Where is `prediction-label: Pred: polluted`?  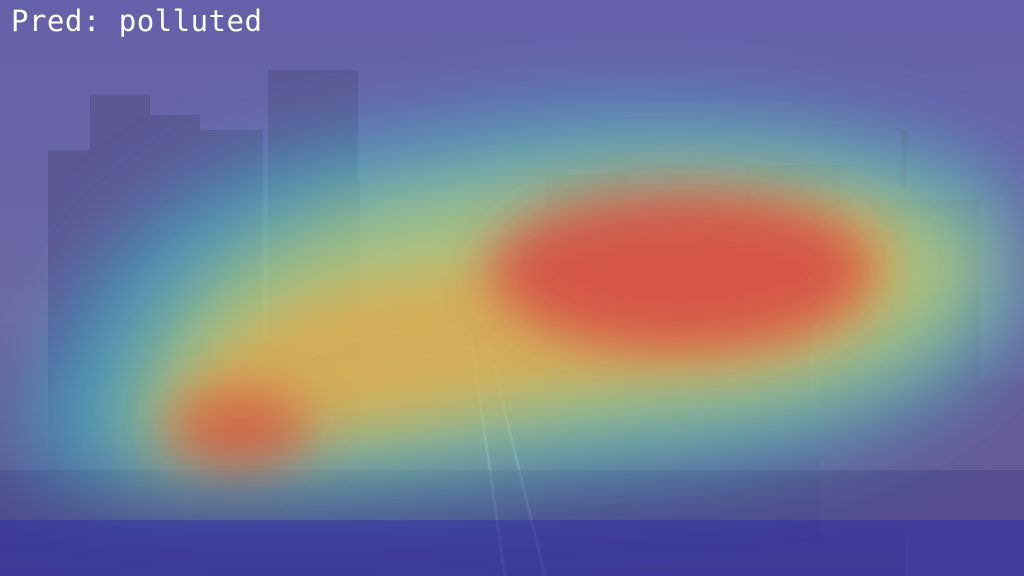
prediction-label: Pred: polluted is located at coordinates (137, 21).